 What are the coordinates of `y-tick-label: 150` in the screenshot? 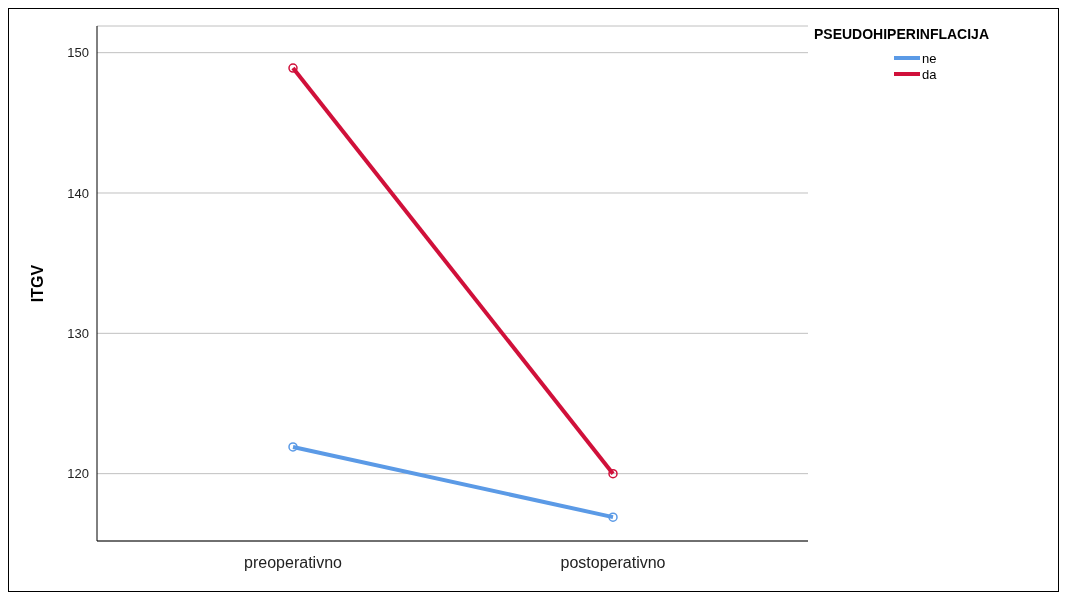 It's located at (78, 53).